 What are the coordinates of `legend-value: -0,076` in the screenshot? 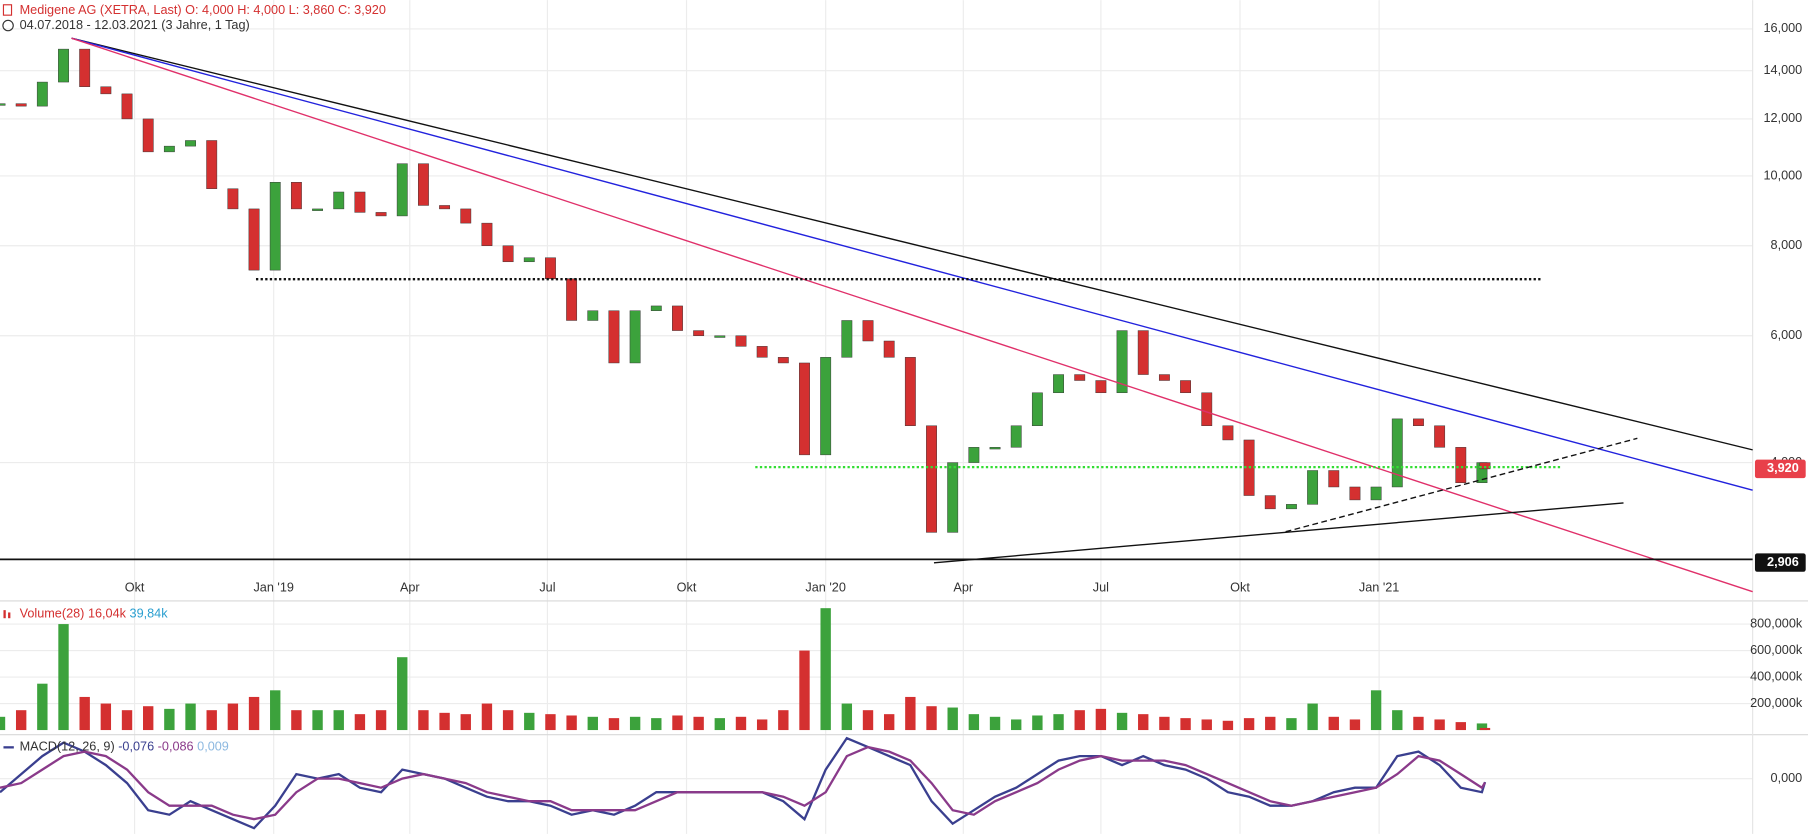 It's located at (136, 747).